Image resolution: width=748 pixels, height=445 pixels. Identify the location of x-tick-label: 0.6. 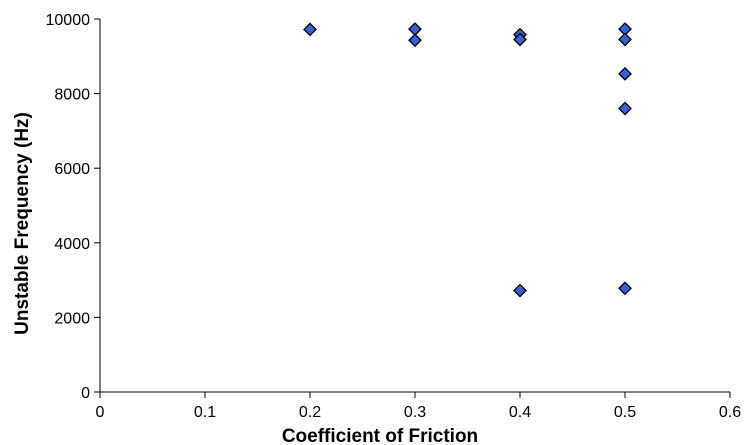
(730, 412).